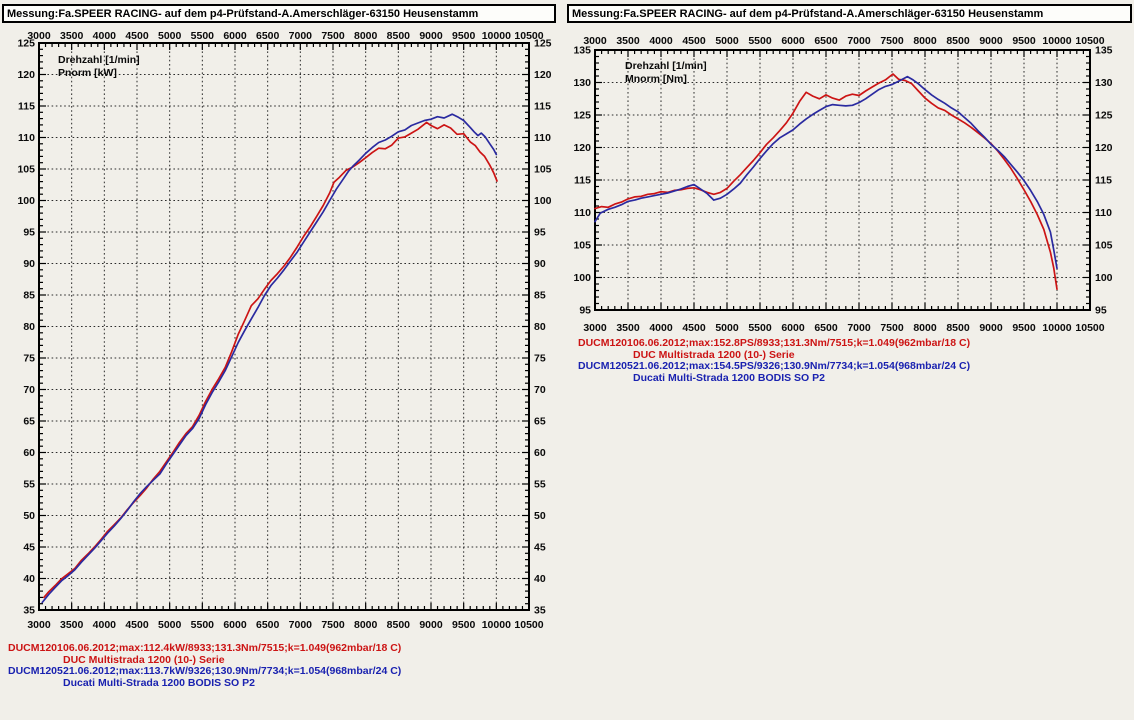 The height and width of the screenshot is (720, 1134). What do you see at coordinates (26, 138) in the screenshot?
I see `svg-text: 110` at bounding box center [26, 138].